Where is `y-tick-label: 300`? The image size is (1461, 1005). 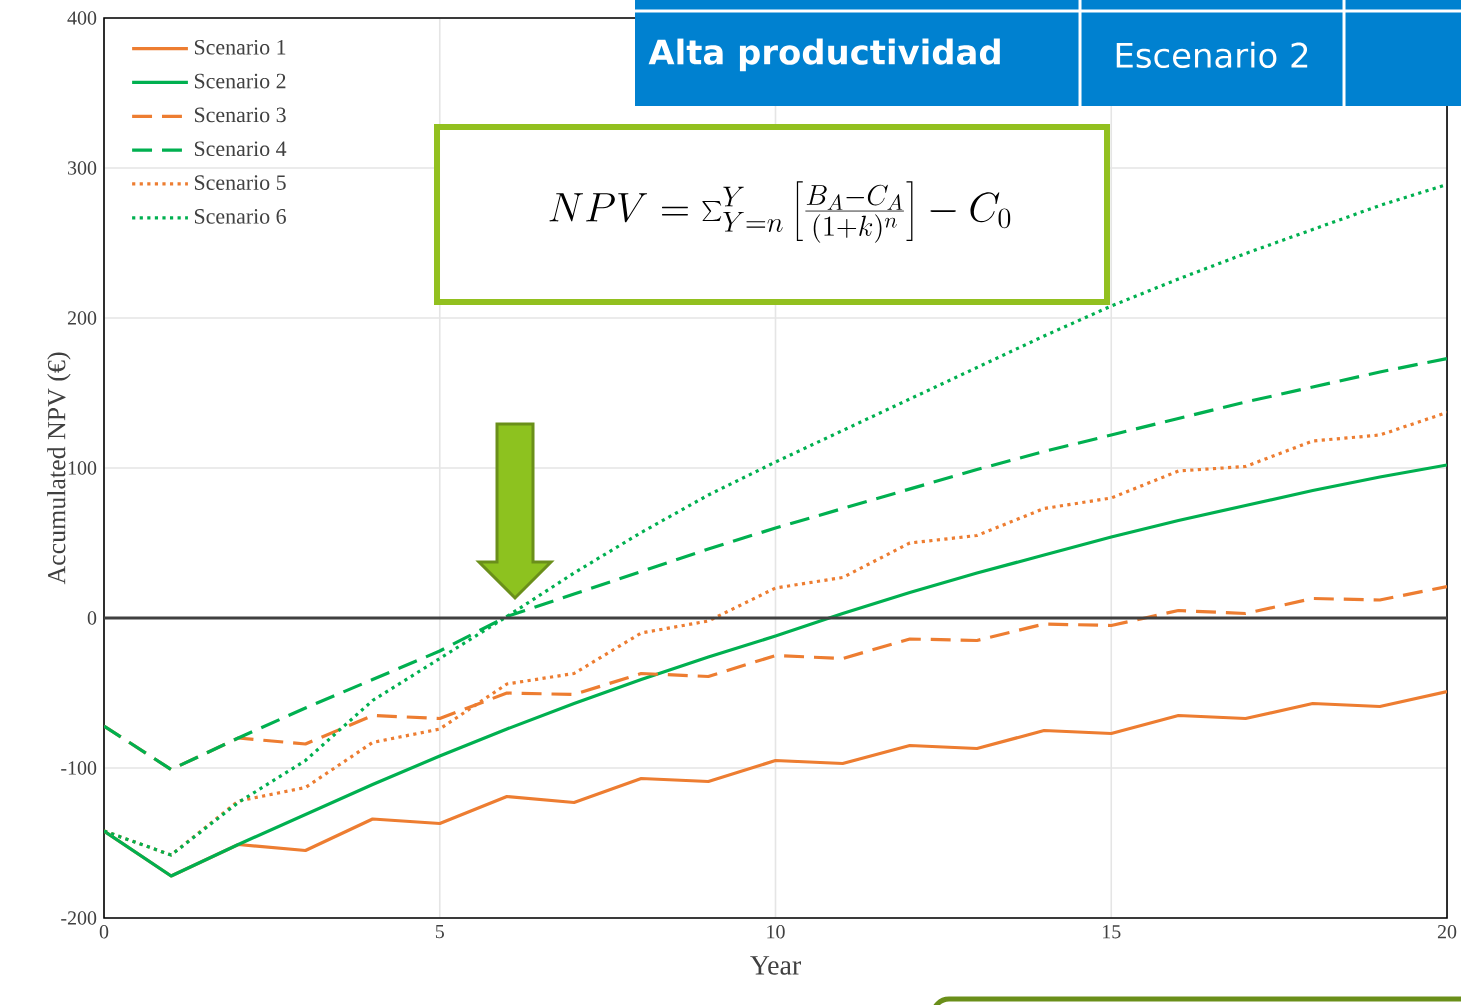
y-tick-label: 300 is located at coordinates (82, 168).